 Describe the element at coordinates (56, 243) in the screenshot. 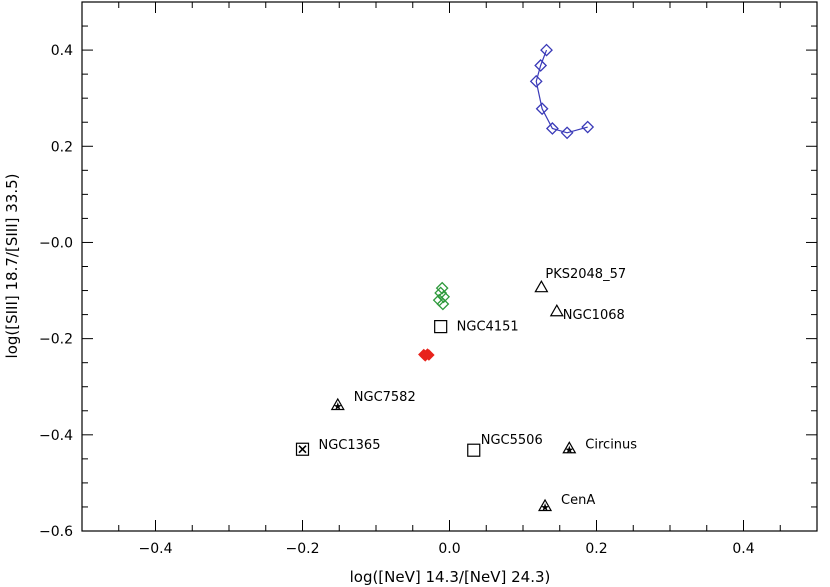

I see `y-tick-label: −0.0` at that location.